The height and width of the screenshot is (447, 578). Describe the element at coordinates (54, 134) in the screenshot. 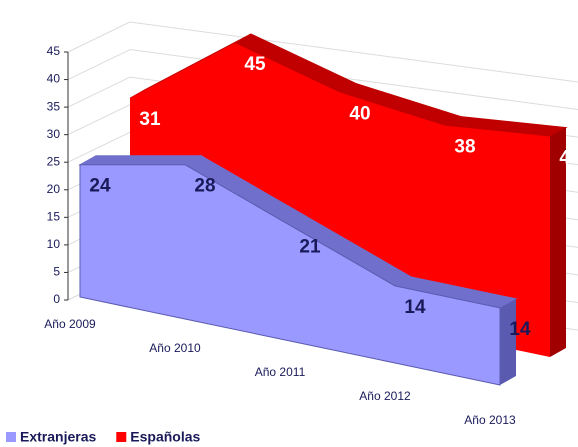

I see `y-tick-label: 30` at that location.